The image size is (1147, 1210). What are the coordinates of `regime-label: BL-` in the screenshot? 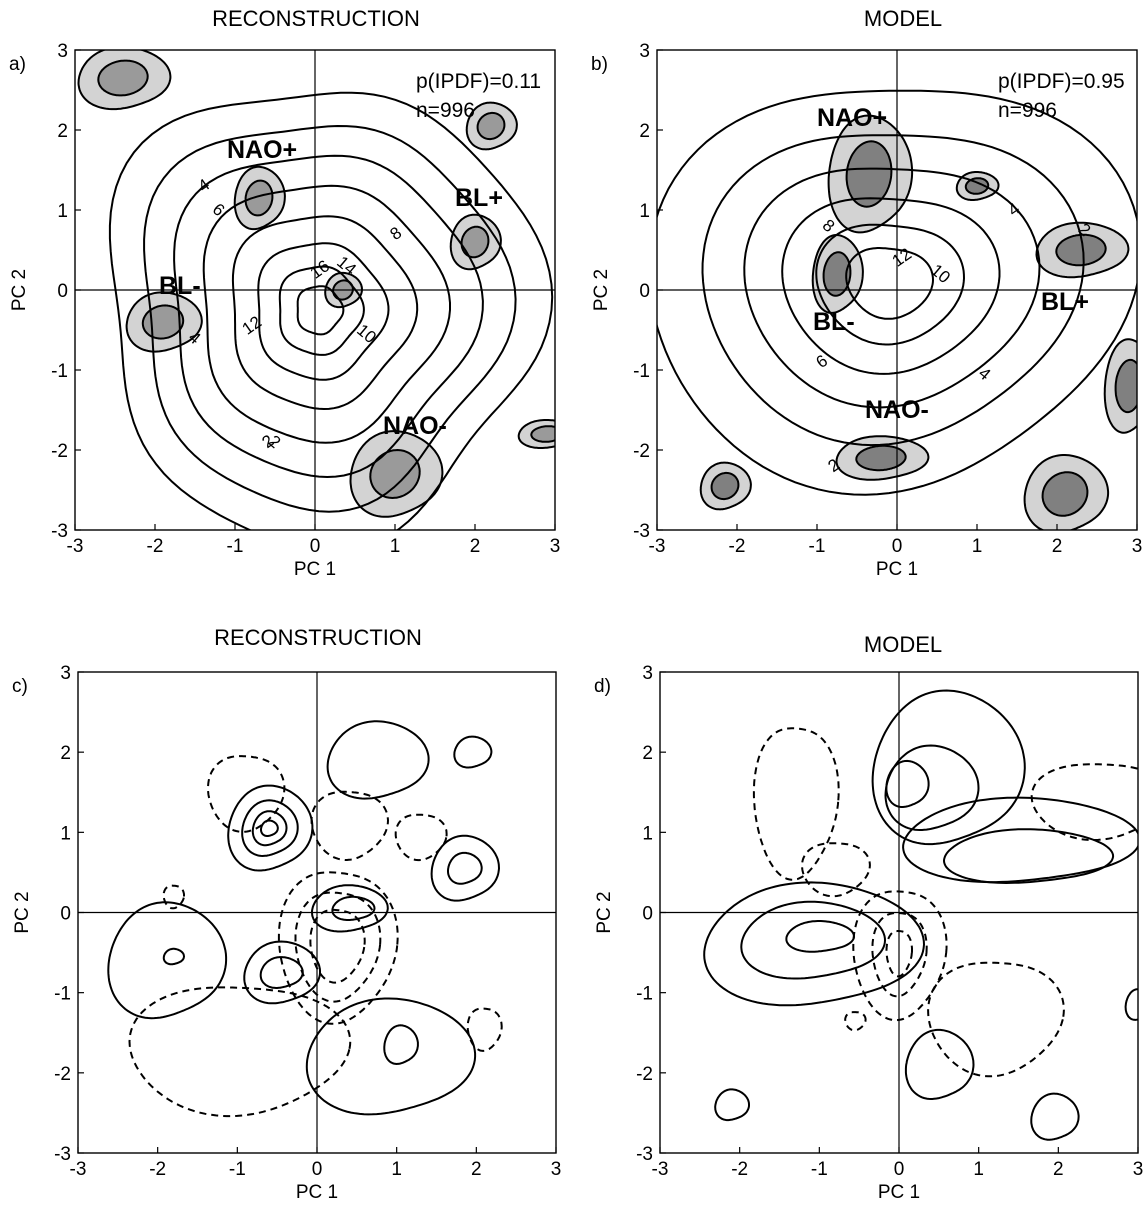 It's located at (180, 286).